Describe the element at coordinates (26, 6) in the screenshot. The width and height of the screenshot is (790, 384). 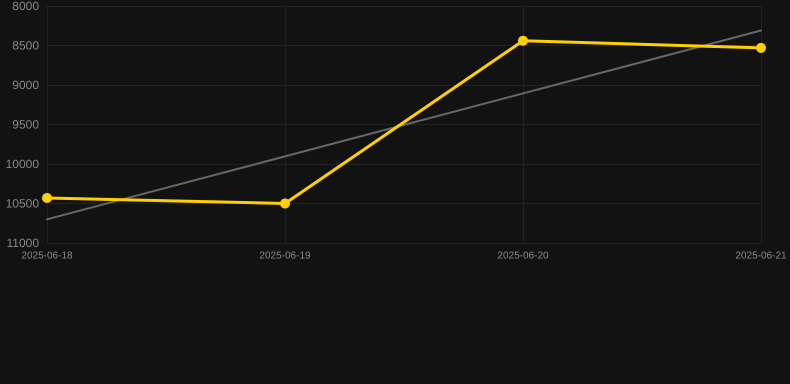
I see `y-tick-label: 8000` at that location.